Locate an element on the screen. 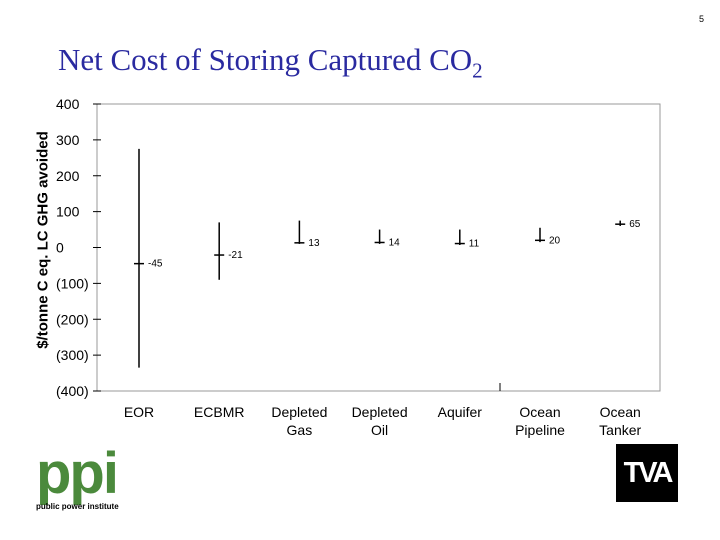 The width and height of the screenshot is (720, 540). ppi-logo-mark: ppi is located at coordinates (77, 473).